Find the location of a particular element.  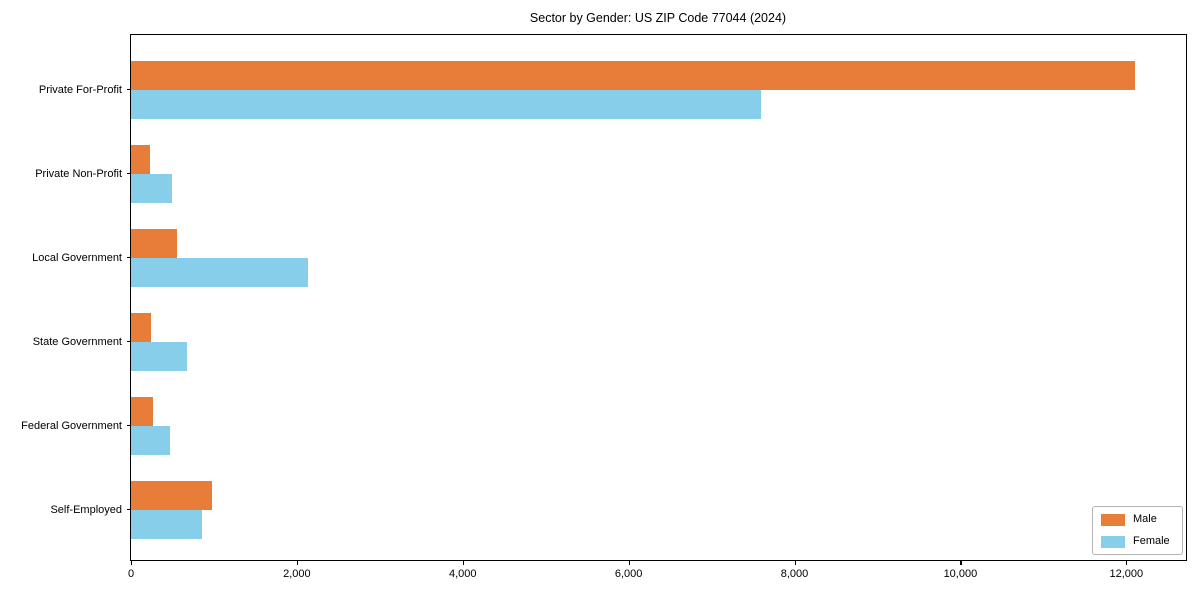

legend-item-female: Female is located at coordinates (1137, 541).